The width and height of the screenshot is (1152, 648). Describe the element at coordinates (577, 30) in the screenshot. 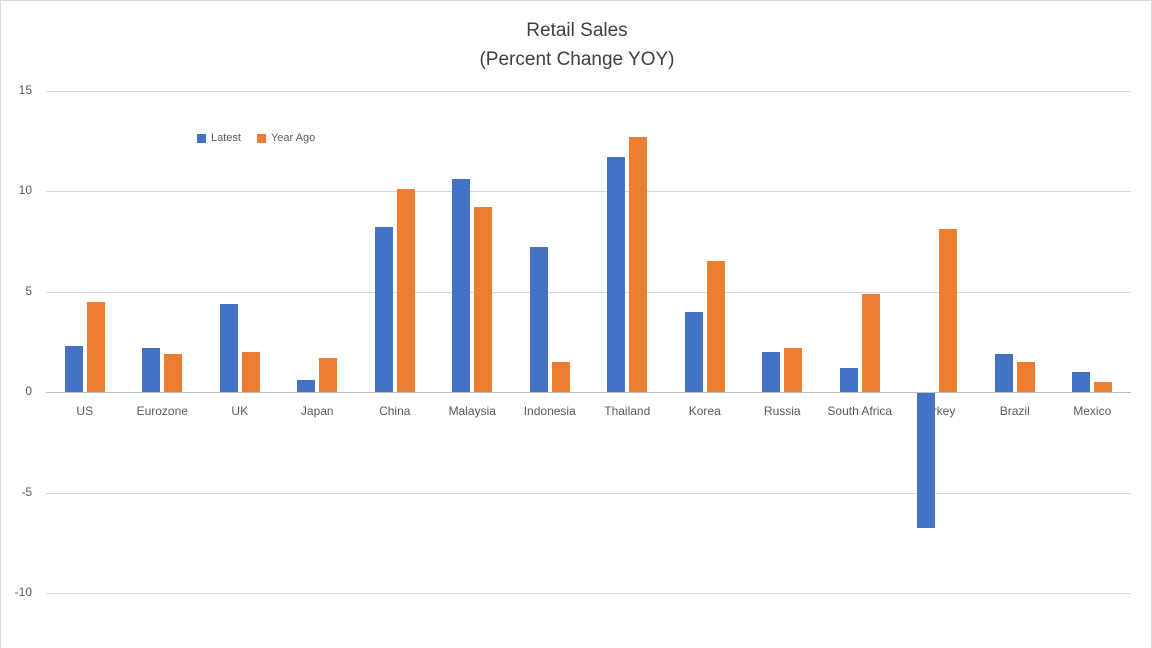

I see `chart-title-line1: Retail Sales` at that location.